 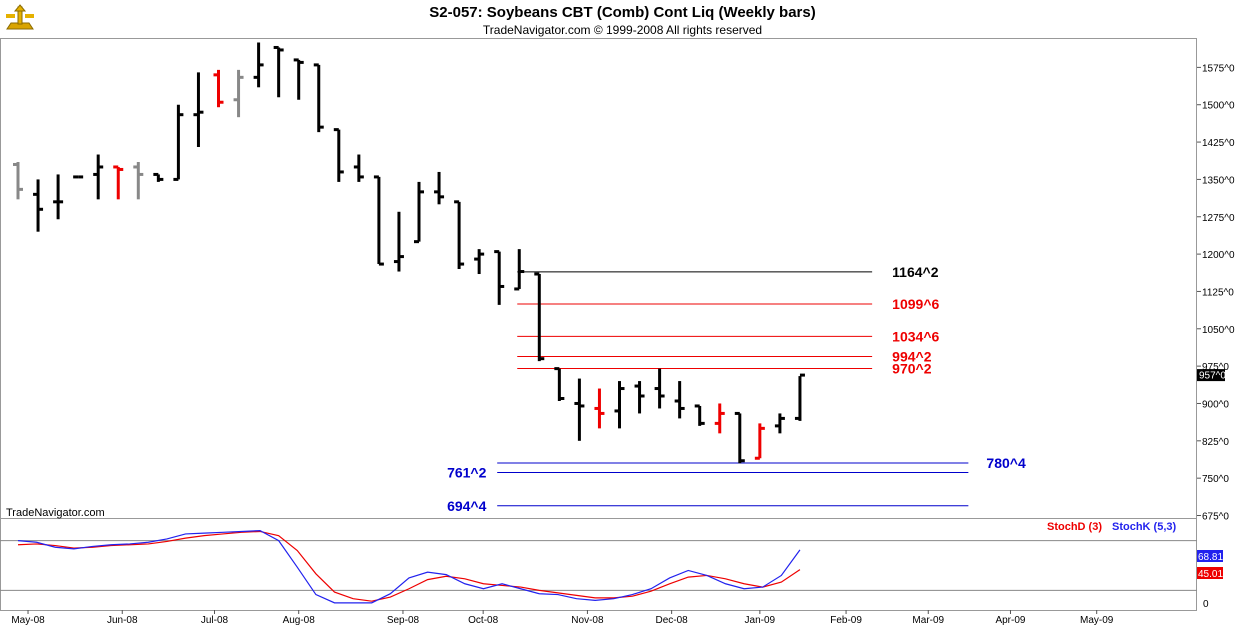 I want to click on stoch-d-line, so click(x=409, y=566).